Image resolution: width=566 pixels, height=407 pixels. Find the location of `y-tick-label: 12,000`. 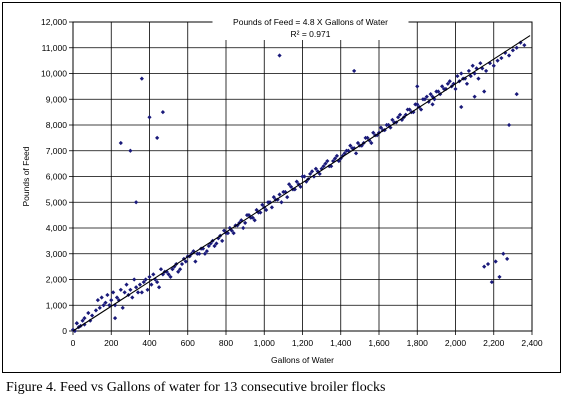

y-tick-label: 12,000 is located at coordinates (54, 22).